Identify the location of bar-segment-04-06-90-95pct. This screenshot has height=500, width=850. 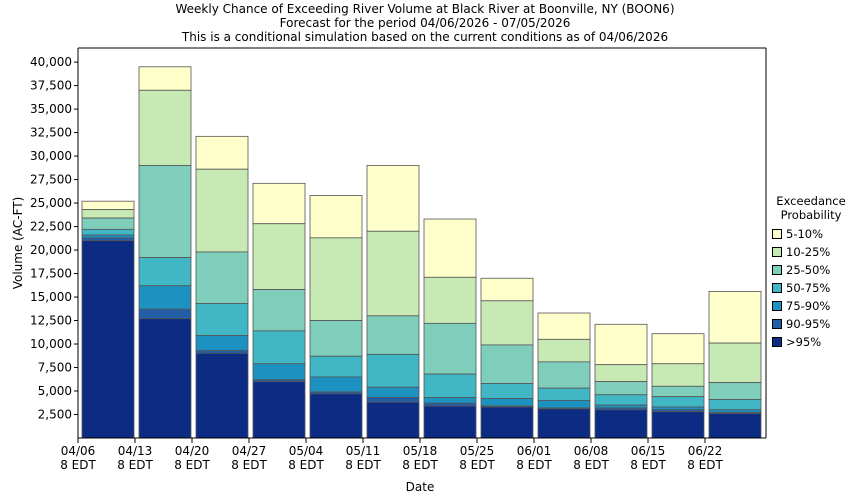
(108, 239).